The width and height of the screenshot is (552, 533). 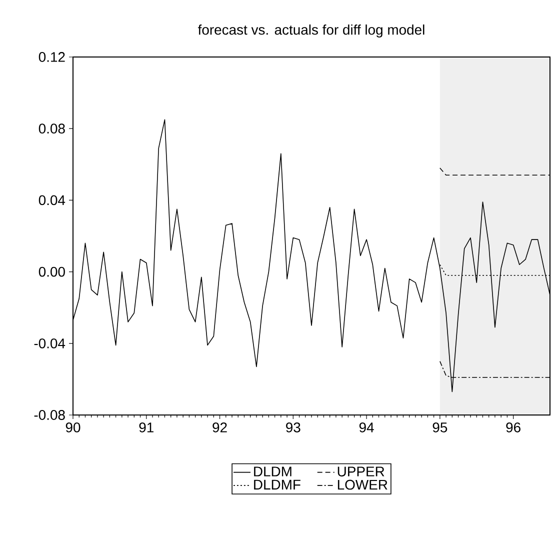 I want to click on x-tick-label: 96, so click(x=513, y=427).